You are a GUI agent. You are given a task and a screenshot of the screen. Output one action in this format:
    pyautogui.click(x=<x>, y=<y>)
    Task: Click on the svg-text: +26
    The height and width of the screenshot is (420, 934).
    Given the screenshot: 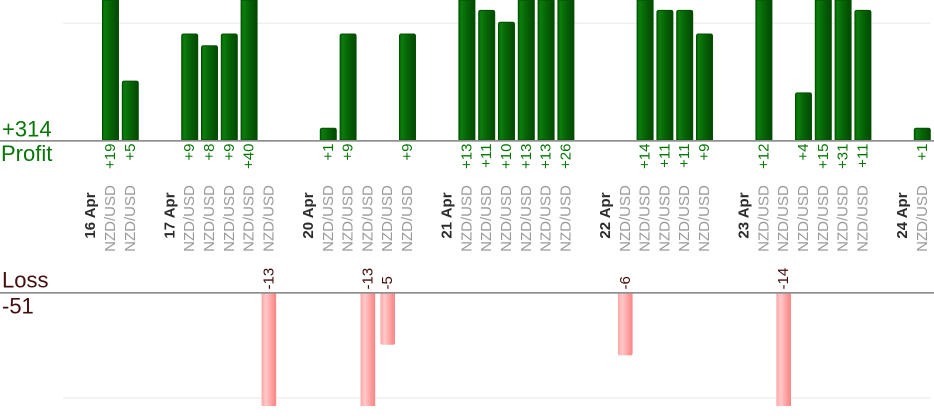 What is the action you would take?
    pyautogui.click(x=565, y=156)
    